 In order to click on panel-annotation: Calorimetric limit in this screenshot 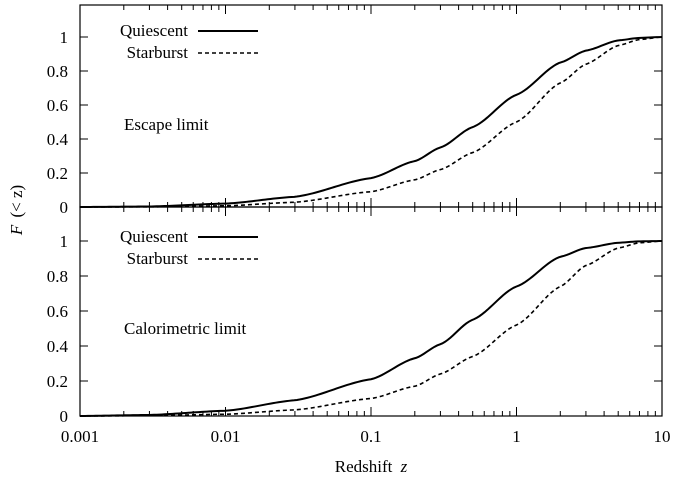, I will do `click(185, 328)`.